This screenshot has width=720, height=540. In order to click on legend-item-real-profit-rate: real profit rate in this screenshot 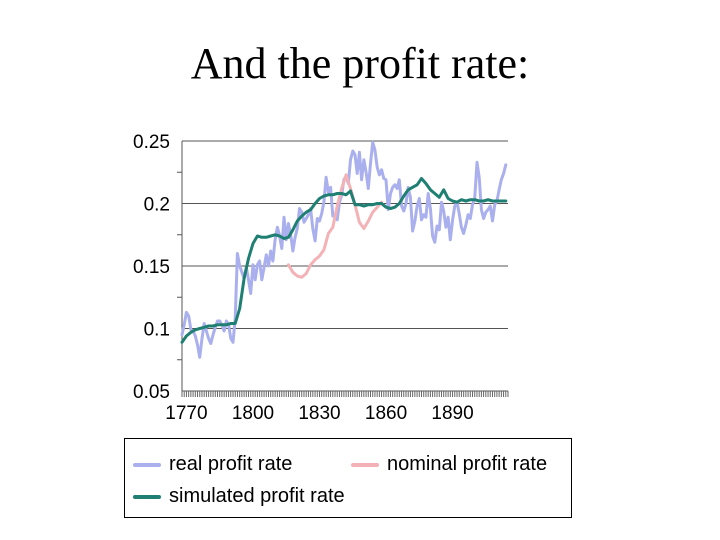, I will do `click(212, 464)`.